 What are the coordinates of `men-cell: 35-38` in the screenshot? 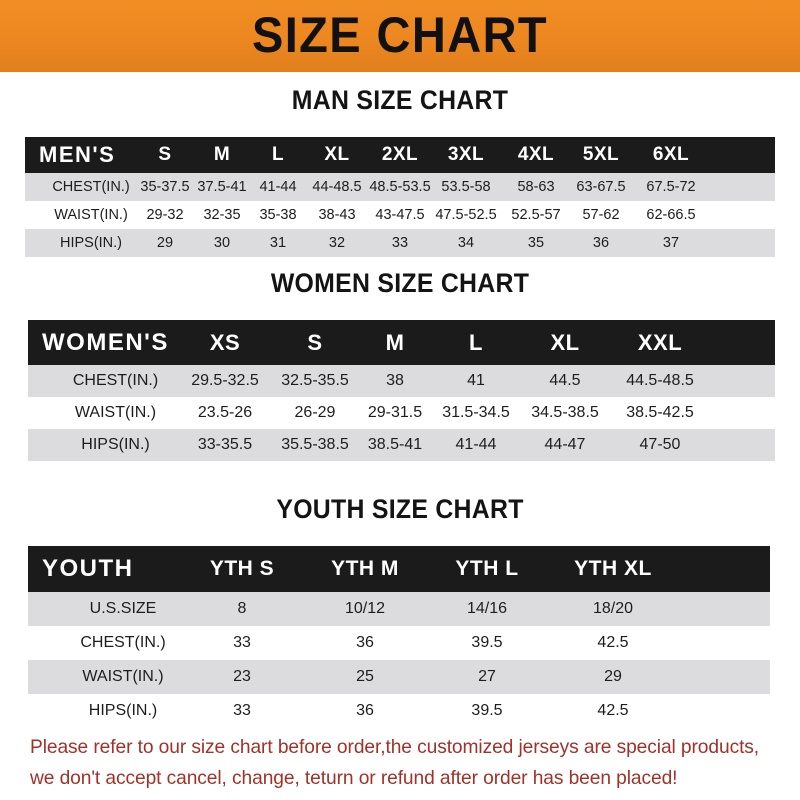 It's located at (278, 215).